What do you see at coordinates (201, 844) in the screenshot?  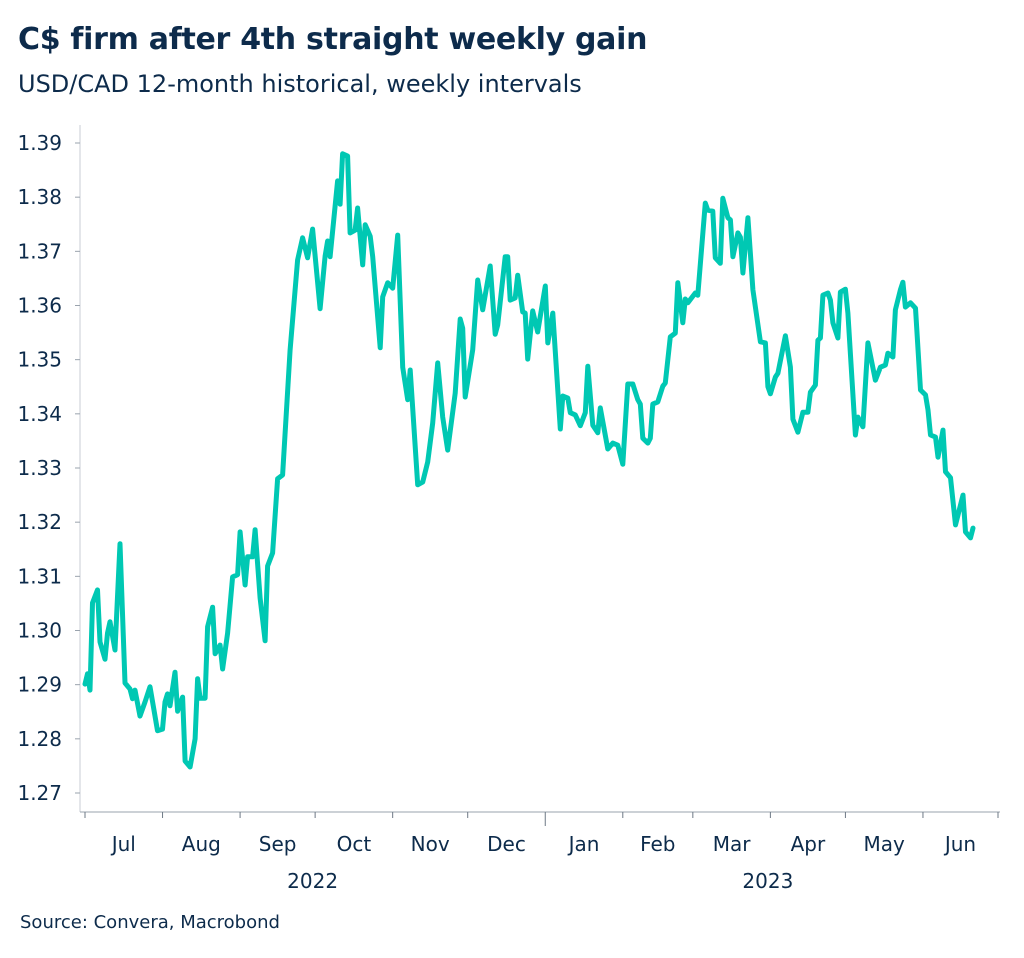 I see `x-tick-label: Aug` at bounding box center [201, 844].